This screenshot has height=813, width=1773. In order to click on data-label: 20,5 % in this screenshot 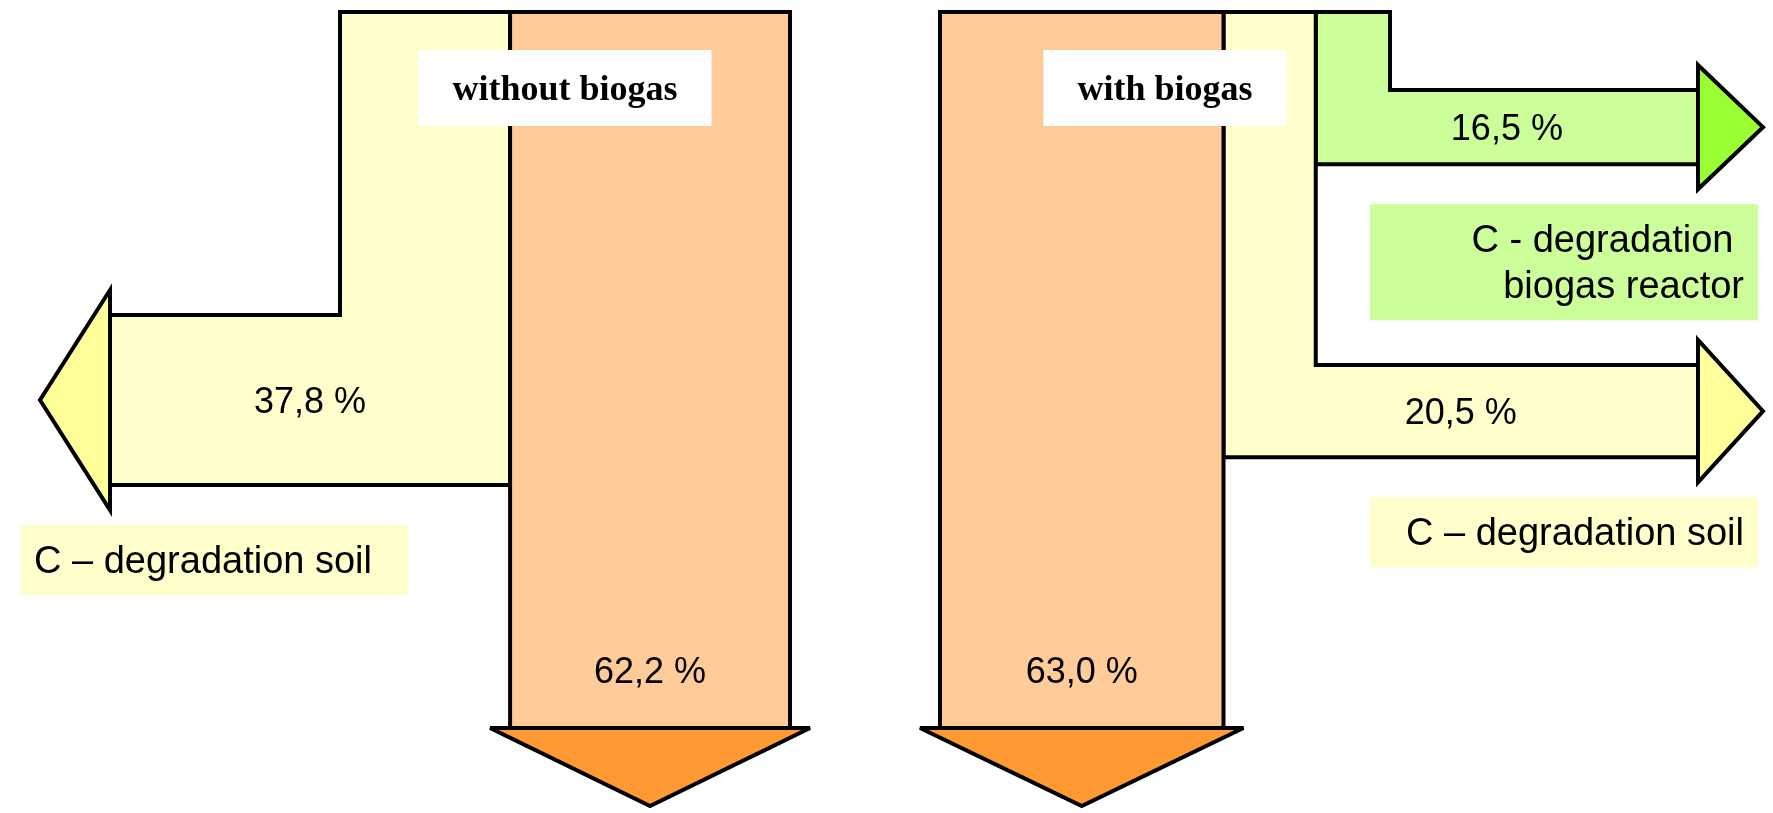, I will do `click(1460, 411)`.